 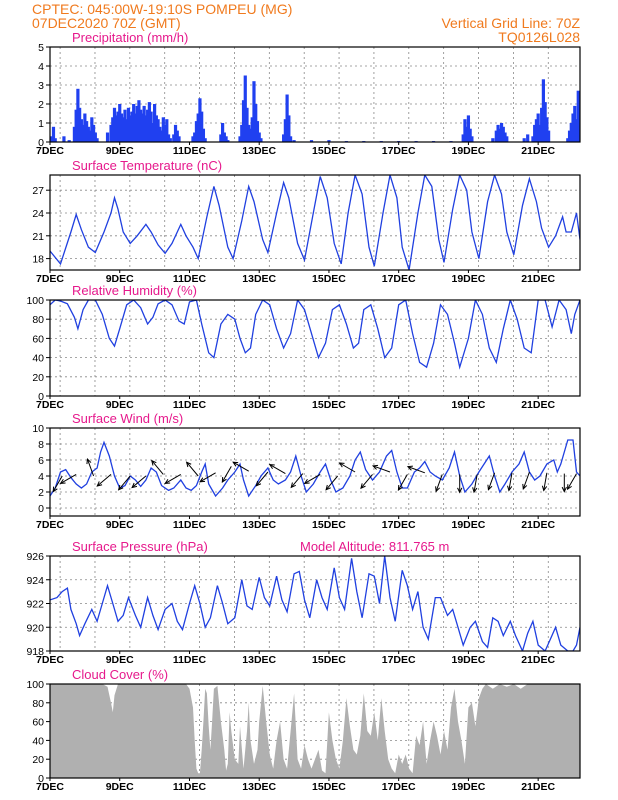 I want to click on y-tick-label: 80, so click(x=38, y=320).